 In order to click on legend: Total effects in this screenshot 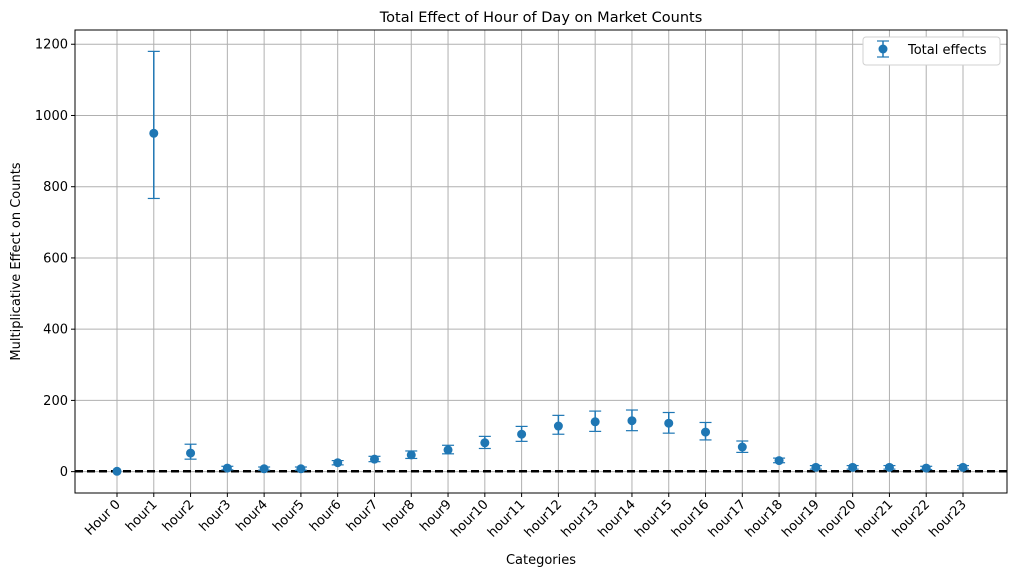, I will do `click(931, 51)`.